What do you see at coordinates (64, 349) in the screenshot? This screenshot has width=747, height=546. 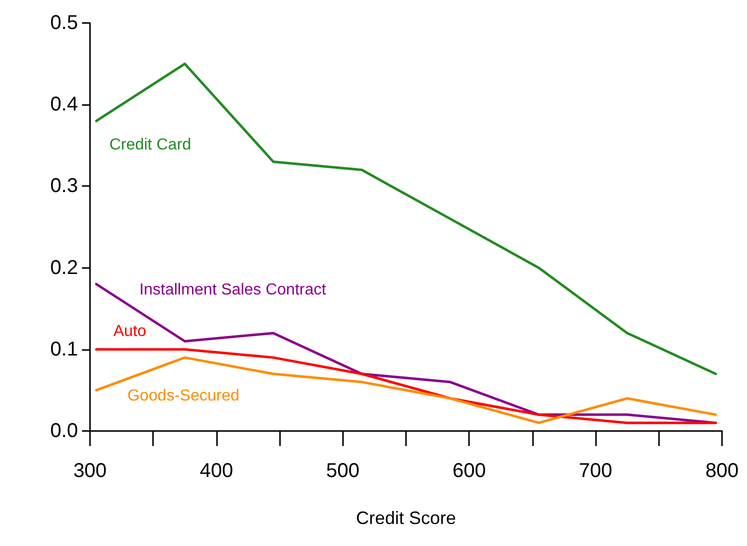 I see `y-tick-label: 0.1` at bounding box center [64, 349].